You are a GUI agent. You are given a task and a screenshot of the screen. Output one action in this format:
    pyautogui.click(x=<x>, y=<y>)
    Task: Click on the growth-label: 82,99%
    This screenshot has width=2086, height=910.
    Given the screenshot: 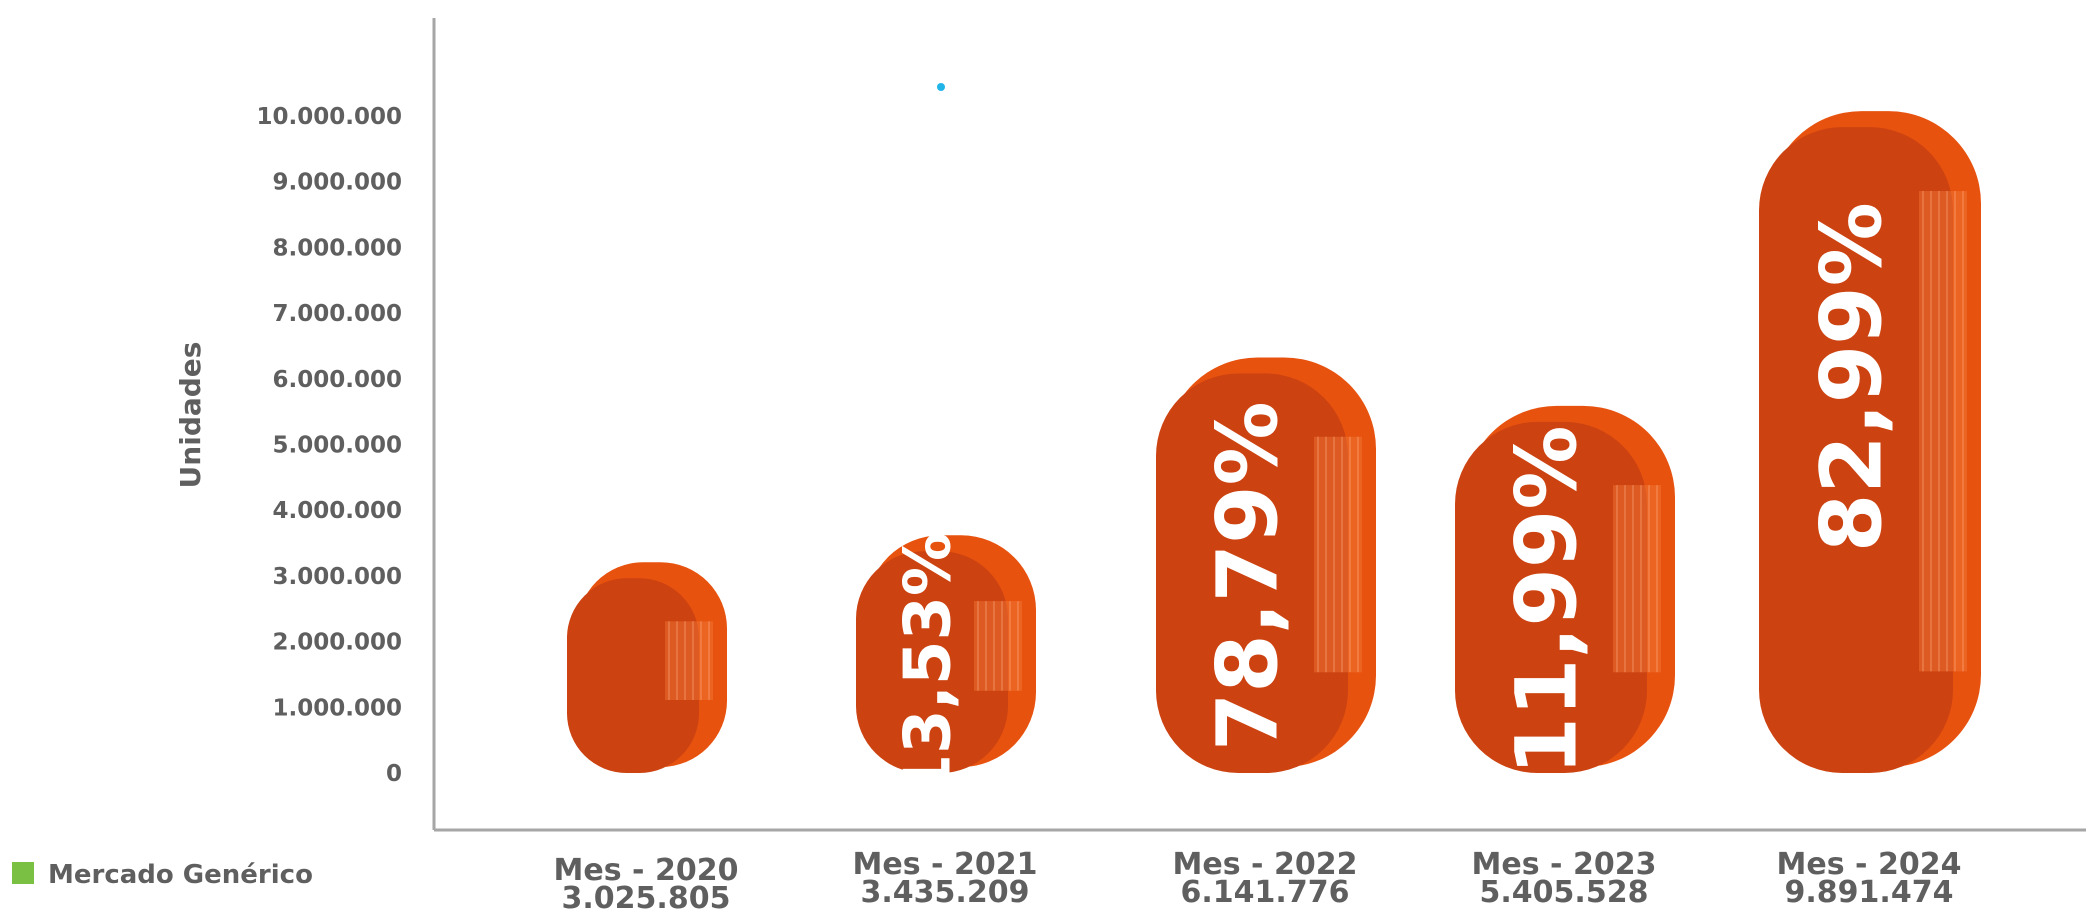 What is the action you would take?
    pyautogui.click(x=1851, y=377)
    